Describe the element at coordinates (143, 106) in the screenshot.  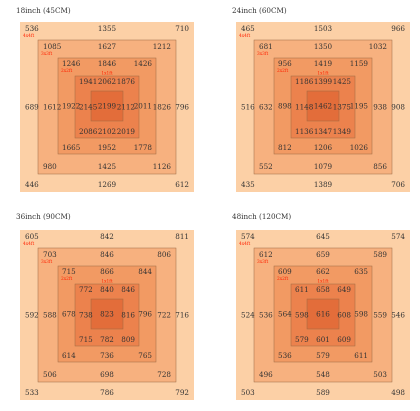
I see `value-ring3-mr: 2011` at that location.